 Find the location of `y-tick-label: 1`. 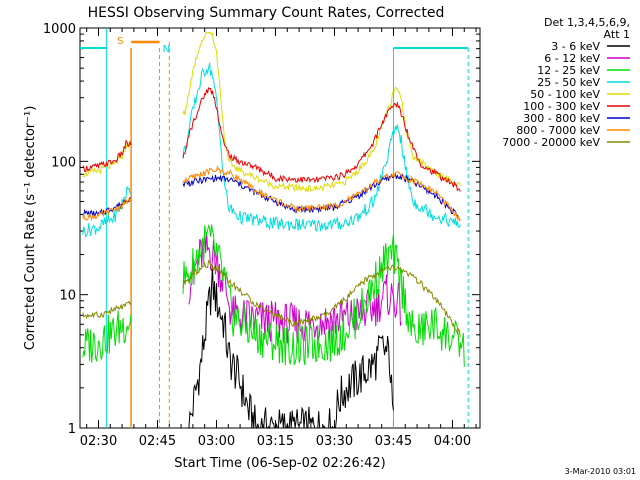

y-tick-label: 1 is located at coordinates (72, 429).